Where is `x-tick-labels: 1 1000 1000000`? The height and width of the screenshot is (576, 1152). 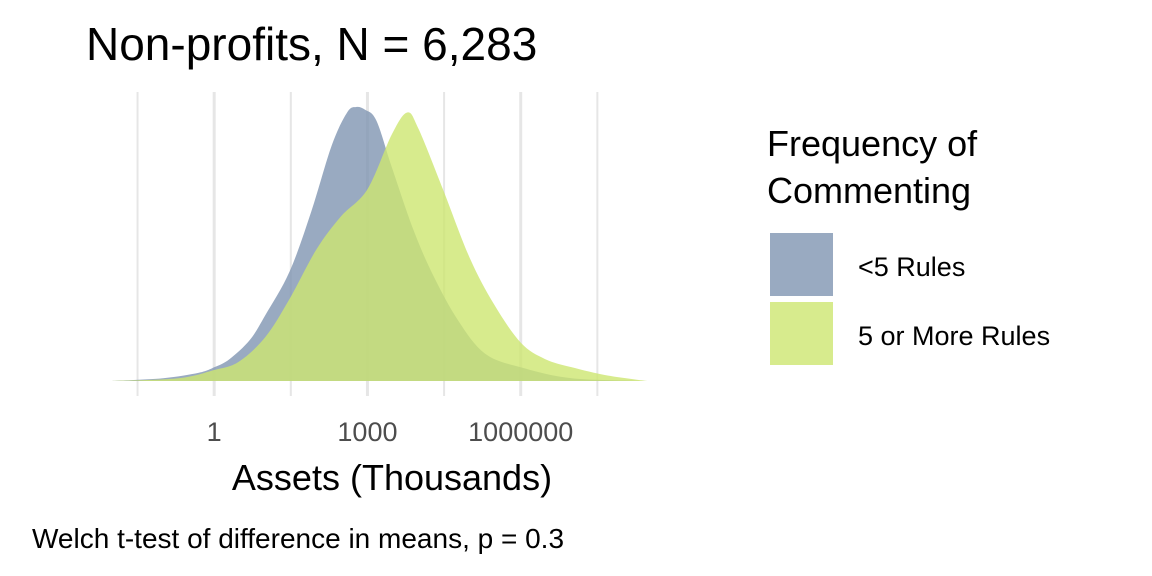 x-tick-labels: 1 1000 1000000 is located at coordinates (390, 432).